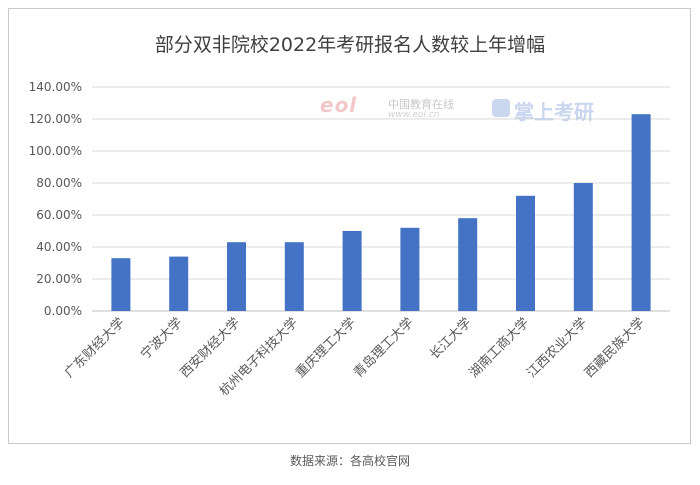 Image resolution: width=700 pixels, height=485 pixels. I want to click on y-tick-label: 120.00%, so click(55, 119).